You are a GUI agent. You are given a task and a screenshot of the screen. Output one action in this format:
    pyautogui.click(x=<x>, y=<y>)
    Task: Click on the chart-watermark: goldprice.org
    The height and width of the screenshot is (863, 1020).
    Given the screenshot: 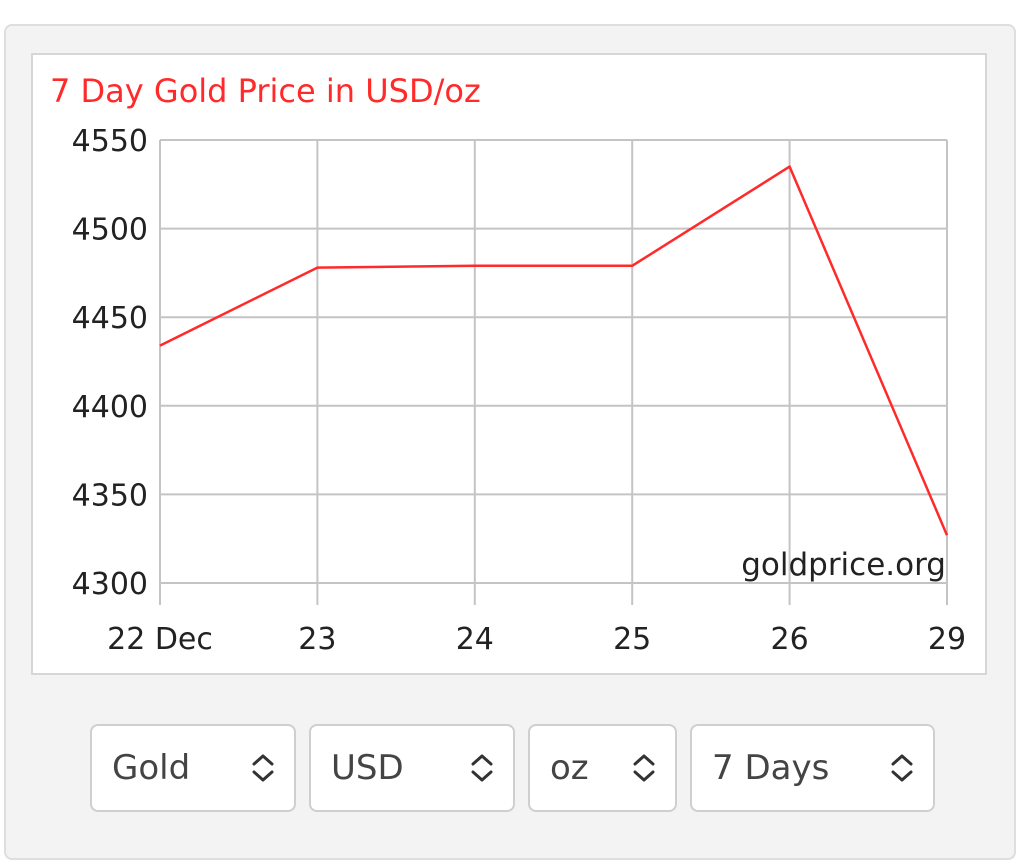 What is the action you would take?
    pyautogui.click(x=843, y=565)
    